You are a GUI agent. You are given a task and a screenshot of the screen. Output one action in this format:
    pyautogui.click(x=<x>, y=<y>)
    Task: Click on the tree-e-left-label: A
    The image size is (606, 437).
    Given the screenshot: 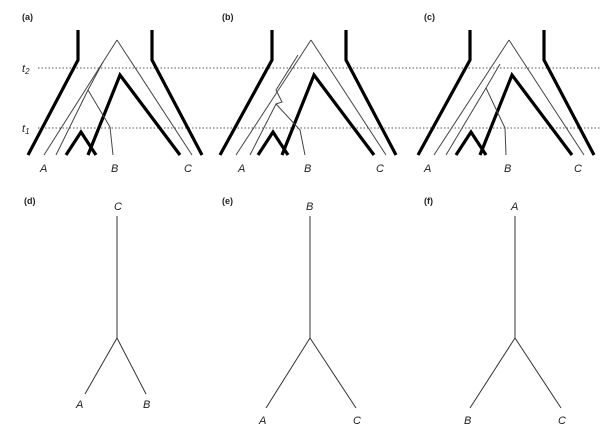 What is the action you would take?
    pyautogui.click(x=262, y=421)
    